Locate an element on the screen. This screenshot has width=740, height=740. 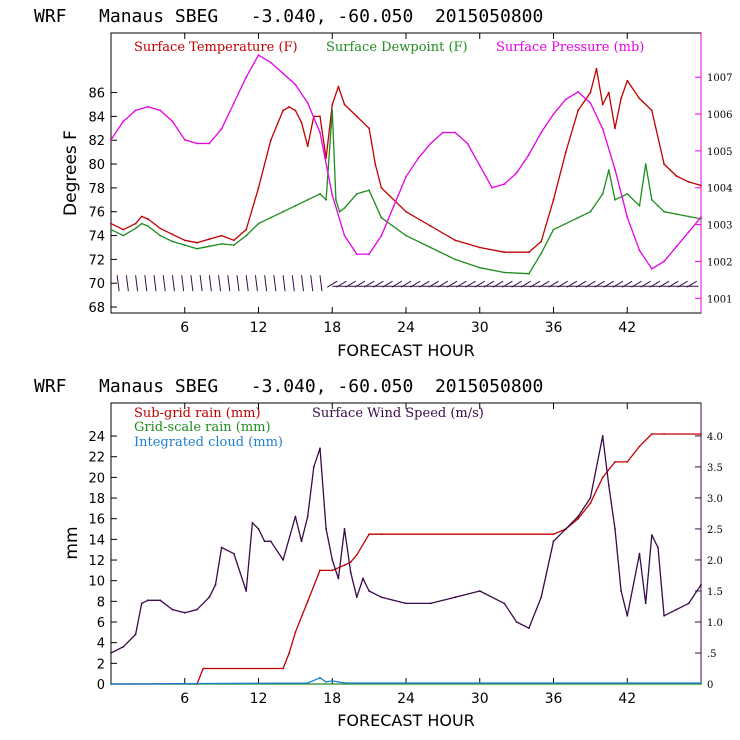
y-tick-label: 82 is located at coordinates (96, 141).